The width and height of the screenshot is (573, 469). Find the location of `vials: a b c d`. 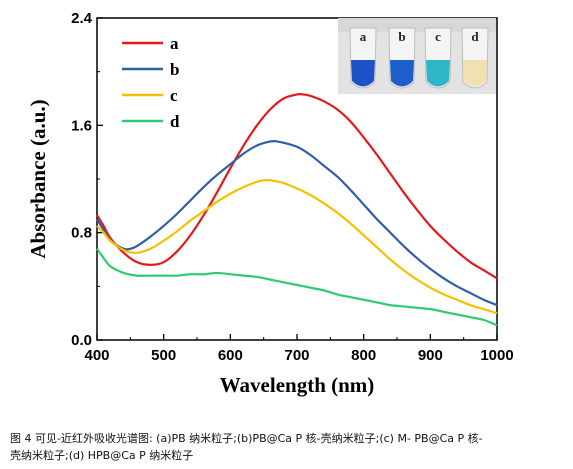

vials: a b c d is located at coordinates (419, 58).